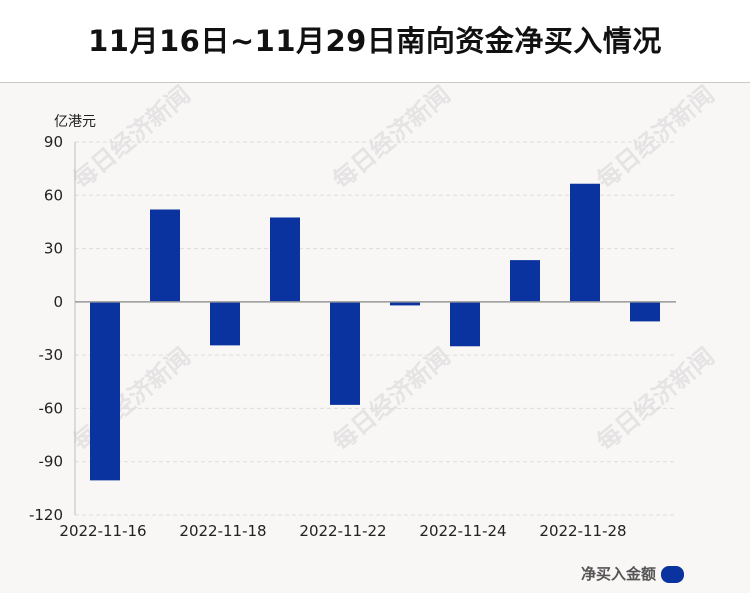  I want to click on y-axis-ticks: 90 60 30 0 -30 -60 -90 -120, so click(46, 328).